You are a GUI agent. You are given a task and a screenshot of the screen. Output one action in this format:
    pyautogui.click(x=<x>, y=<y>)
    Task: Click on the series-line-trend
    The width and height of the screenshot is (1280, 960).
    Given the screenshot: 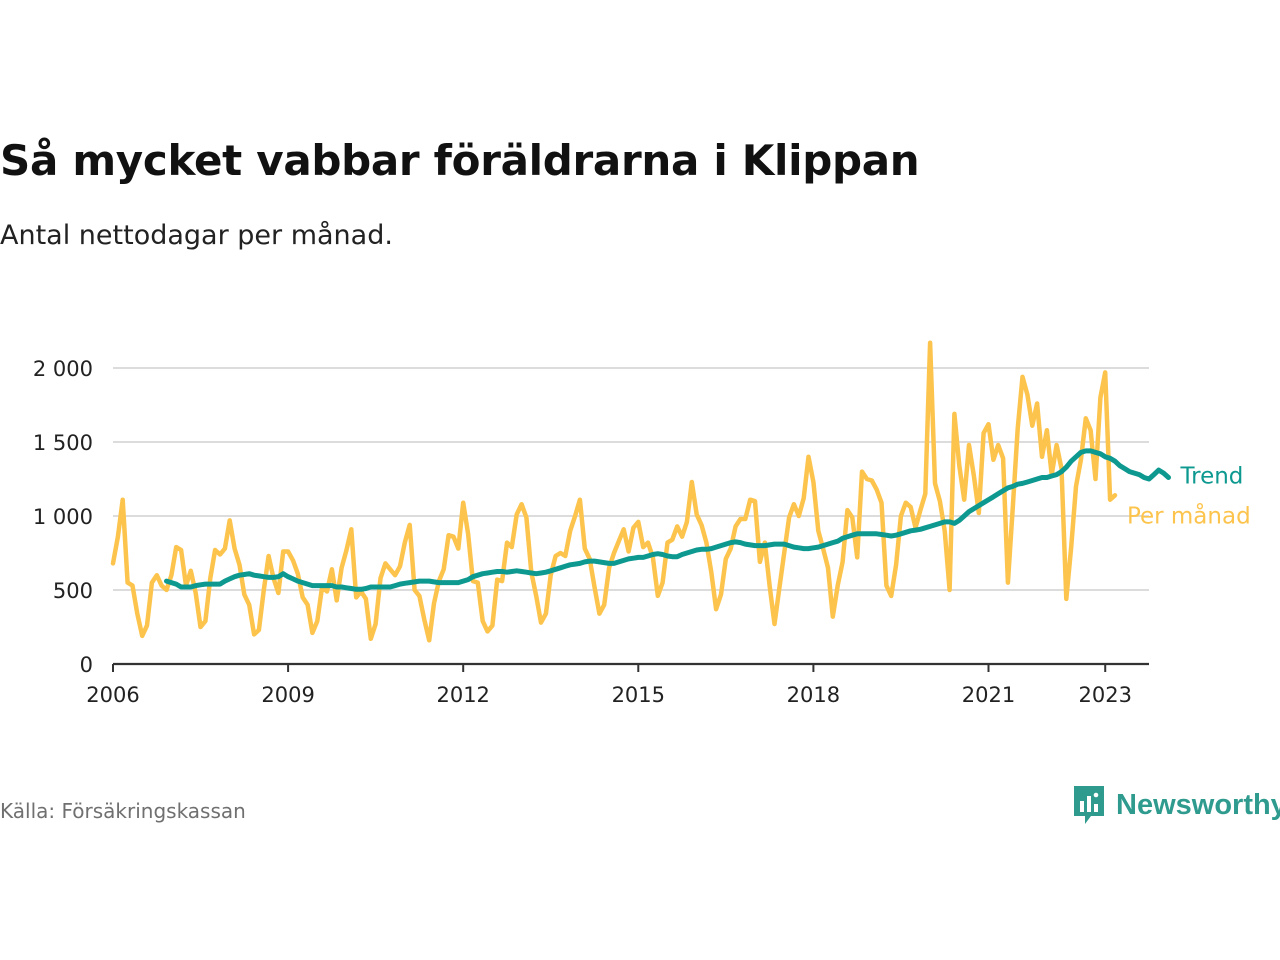 What is the action you would take?
    pyautogui.click(x=667, y=520)
    